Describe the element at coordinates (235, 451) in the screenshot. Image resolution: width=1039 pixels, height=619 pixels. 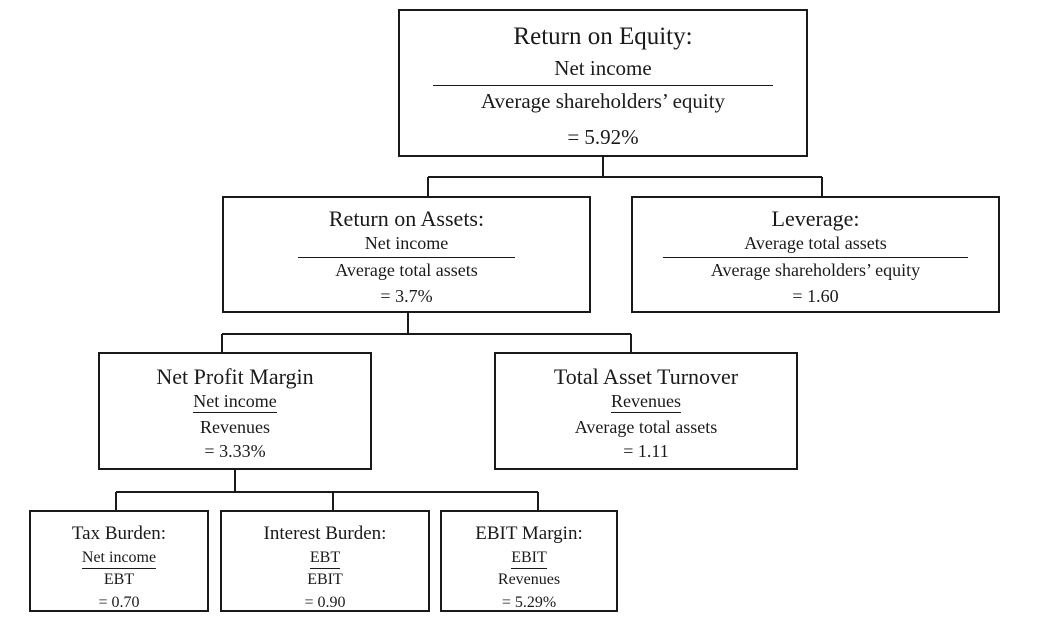
I see `npm-value: = 3.33%` at that location.